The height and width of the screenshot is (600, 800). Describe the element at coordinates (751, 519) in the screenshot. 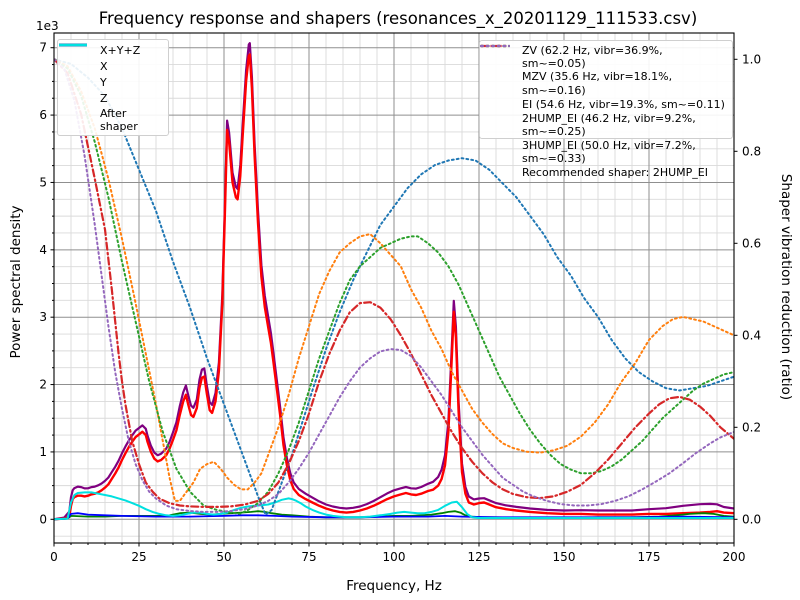

I see `y-right-tick-label: 0.0` at that location.